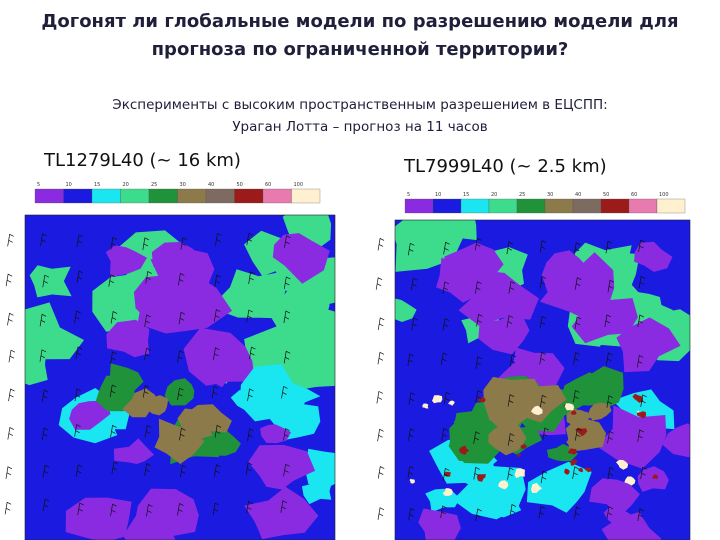 The height and width of the screenshot is (540, 720). What do you see at coordinates (142, 160) in the screenshot?
I see `panel-label: TL1279L40 (~ 16 km)` at bounding box center [142, 160].